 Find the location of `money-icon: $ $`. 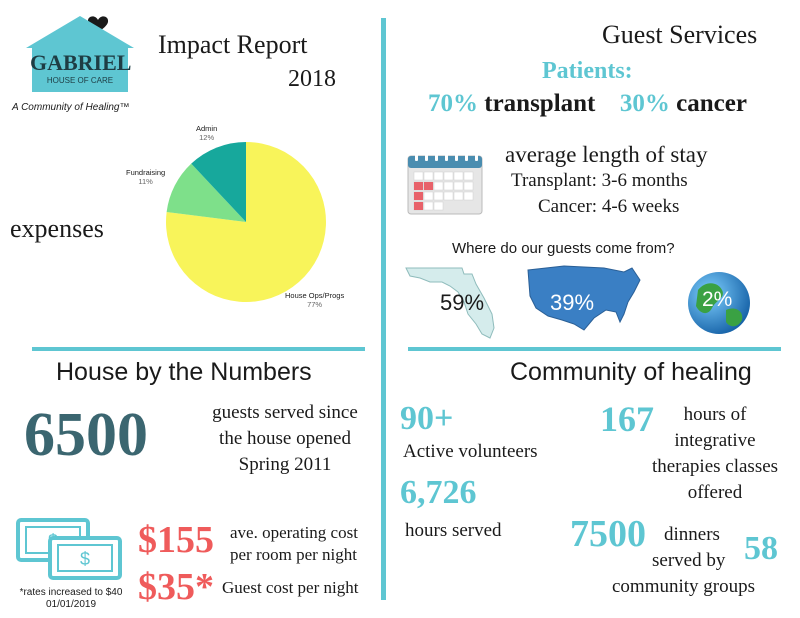

money-icon: $ $ is located at coordinates (69, 549).